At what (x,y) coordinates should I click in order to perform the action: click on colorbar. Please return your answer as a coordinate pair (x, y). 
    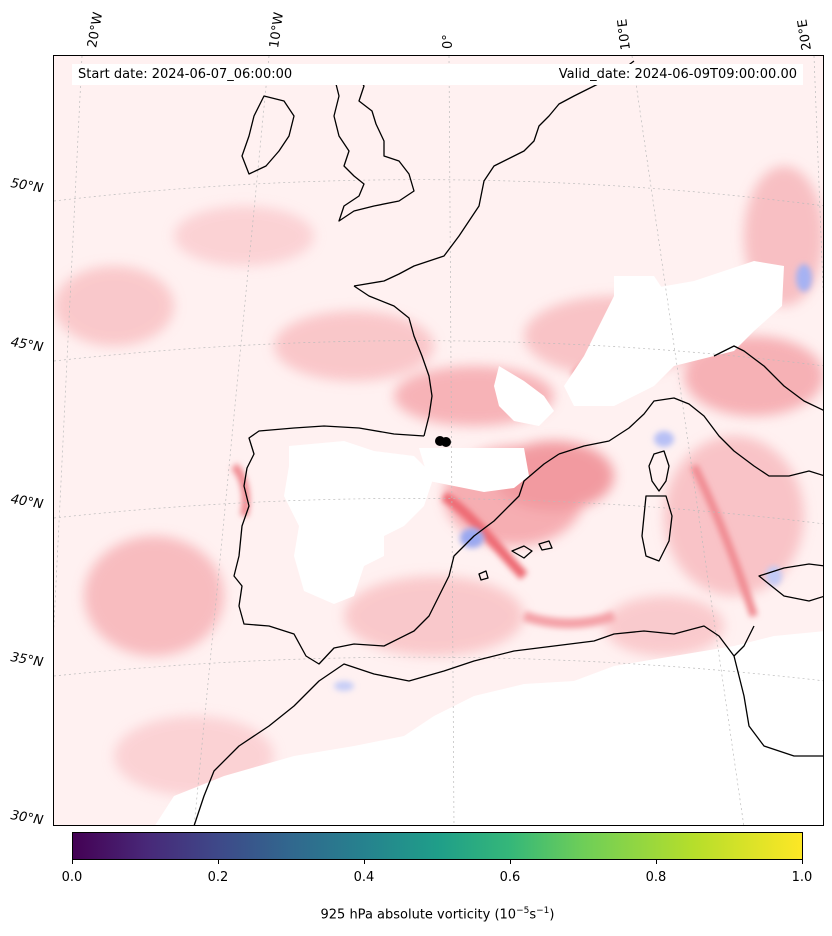
    Looking at the image, I should click on (437, 846).